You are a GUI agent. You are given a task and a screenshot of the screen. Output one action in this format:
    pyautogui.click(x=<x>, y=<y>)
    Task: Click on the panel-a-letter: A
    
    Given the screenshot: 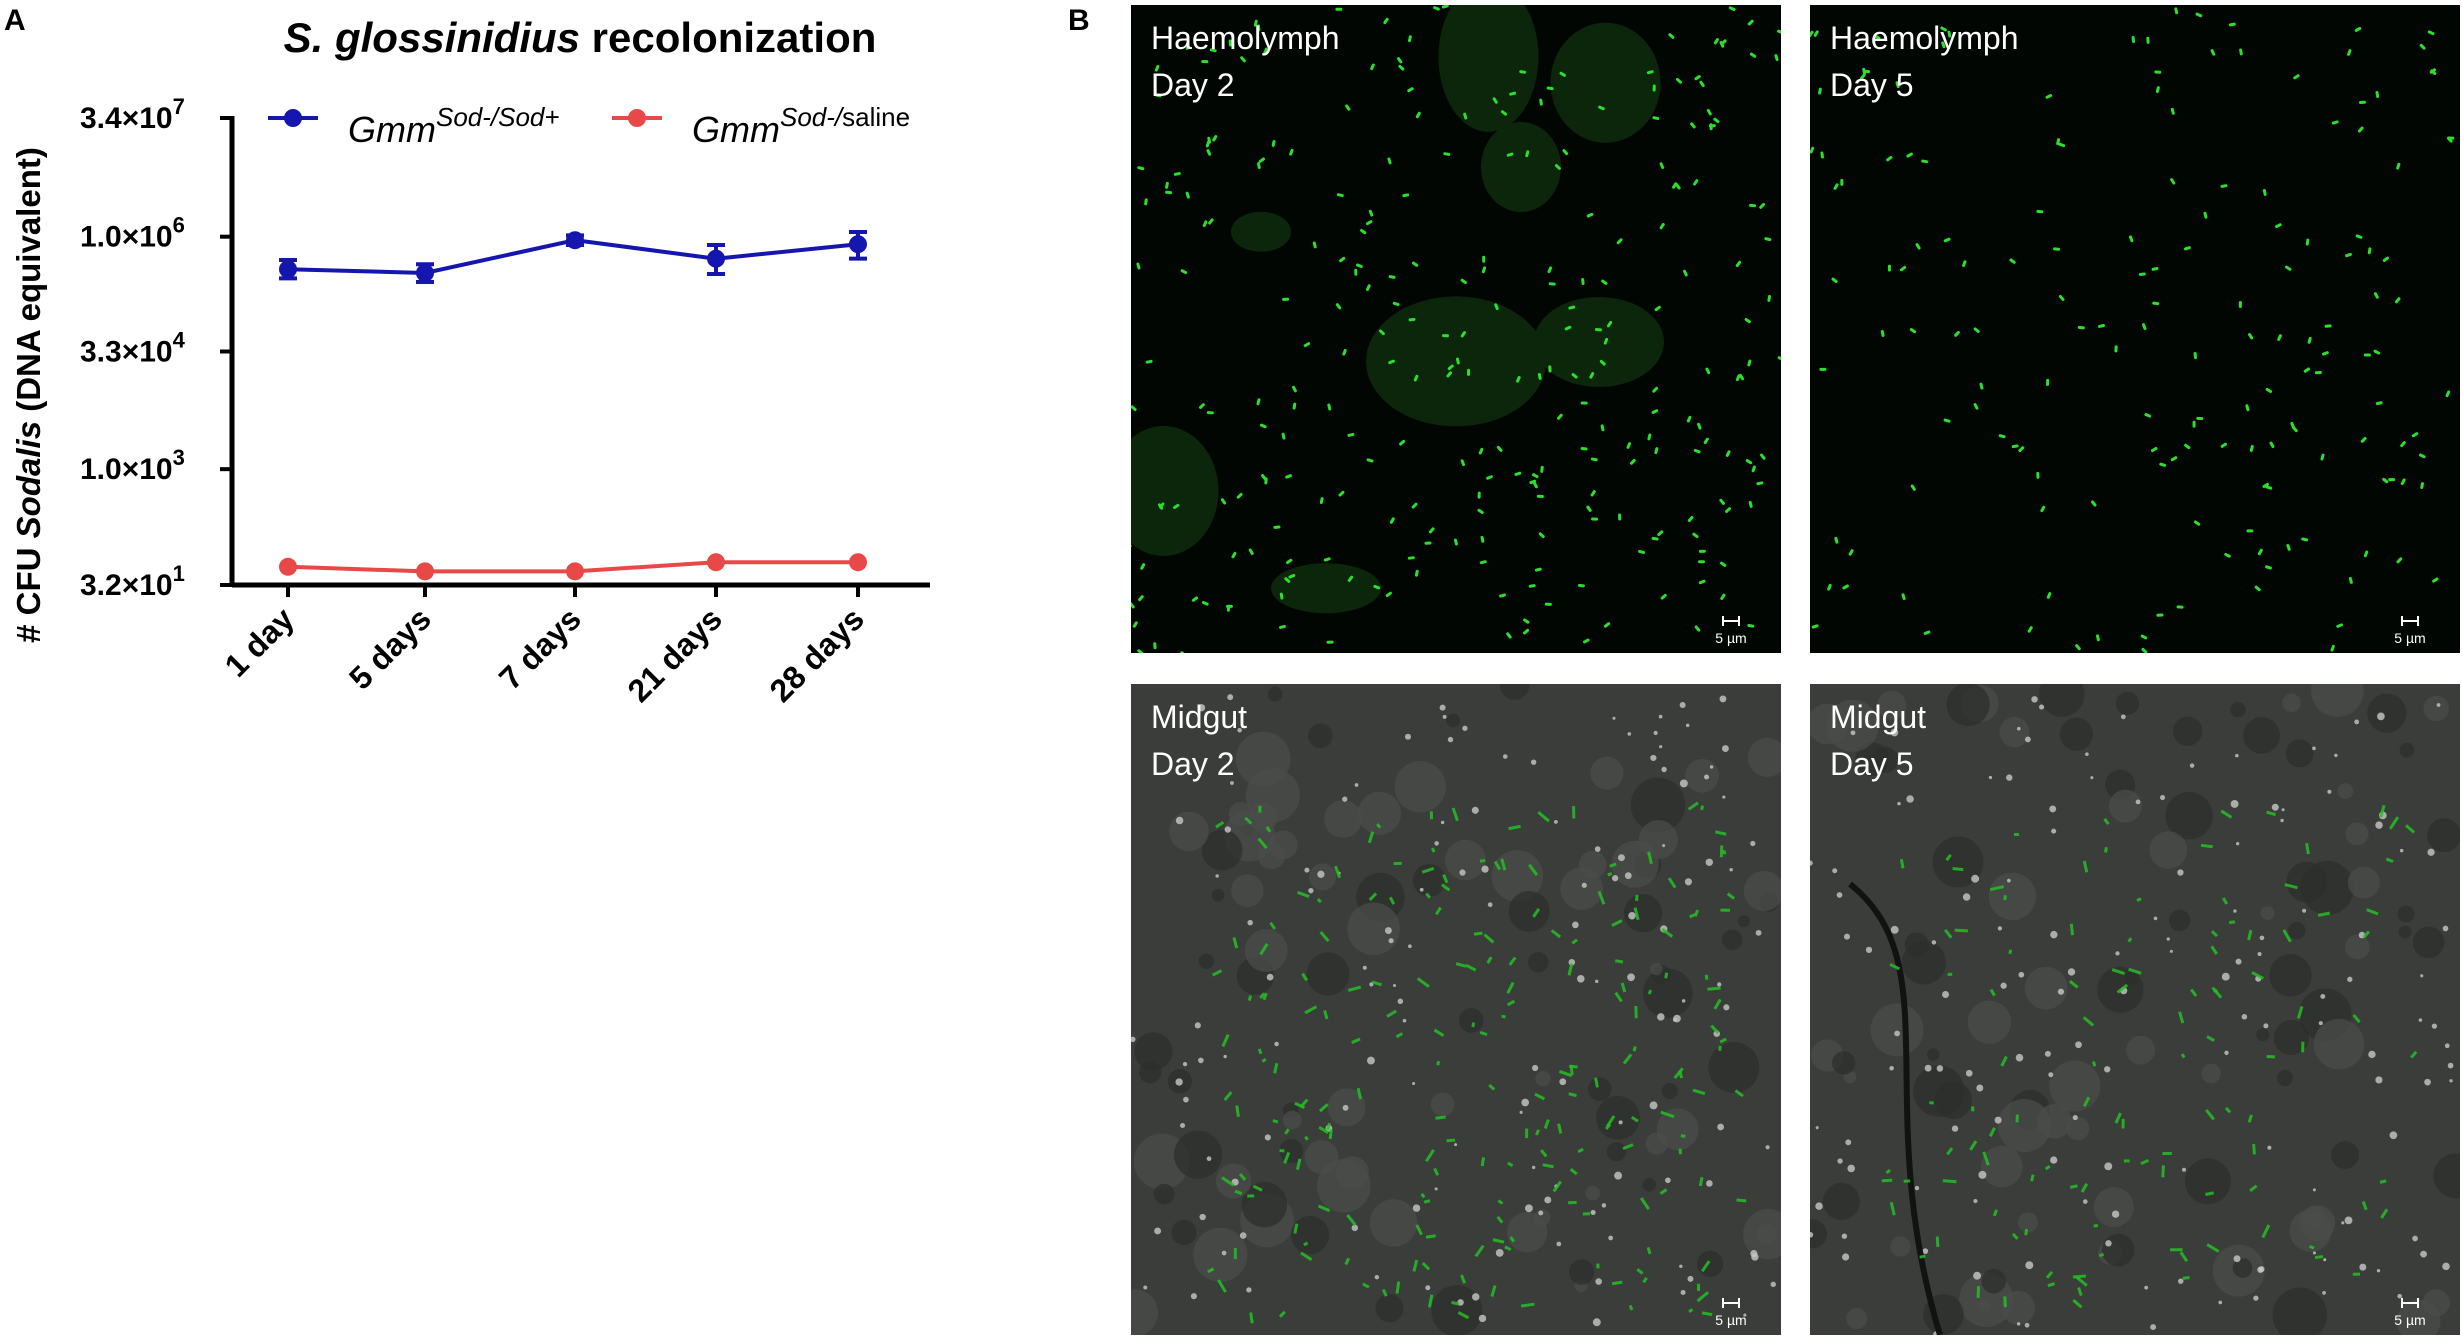 What is the action you would take?
    pyautogui.click(x=15, y=20)
    